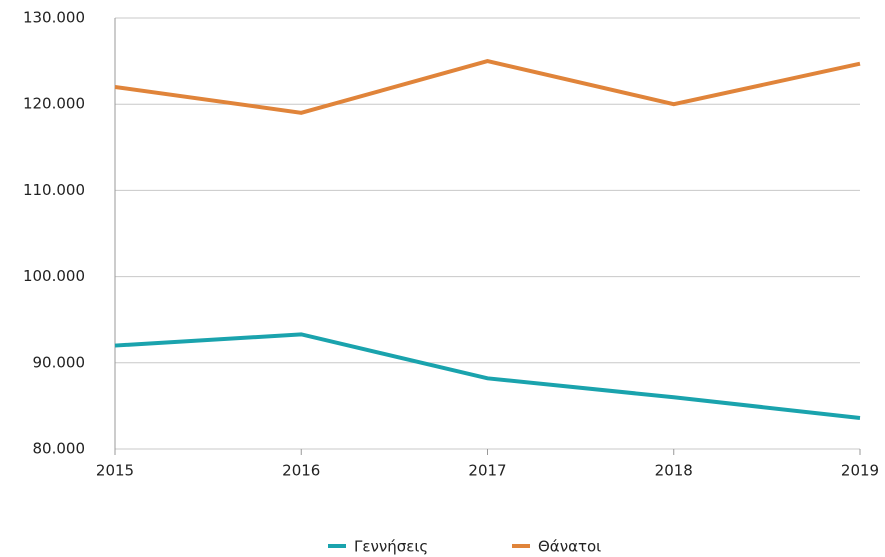 This screenshot has width=885, height=557. I want to click on x-tick-label: 2016, so click(301, 471).